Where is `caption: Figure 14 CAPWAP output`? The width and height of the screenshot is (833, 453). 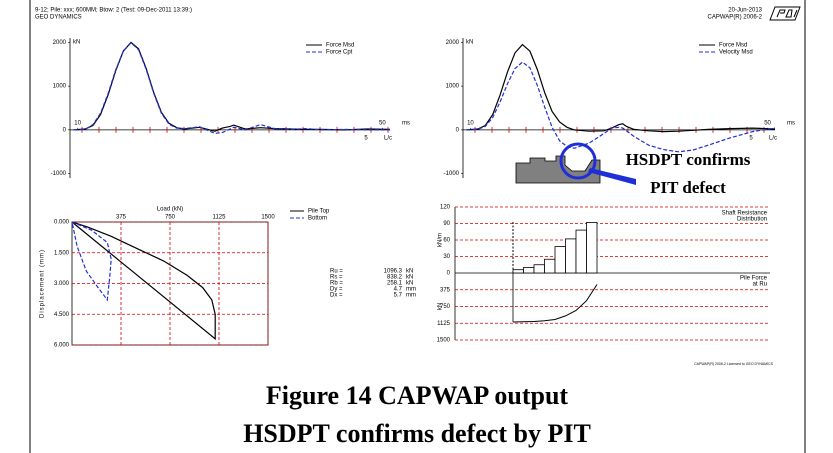
caption: Figure 14 CAPWAP output is located at coordinates (417, 395).